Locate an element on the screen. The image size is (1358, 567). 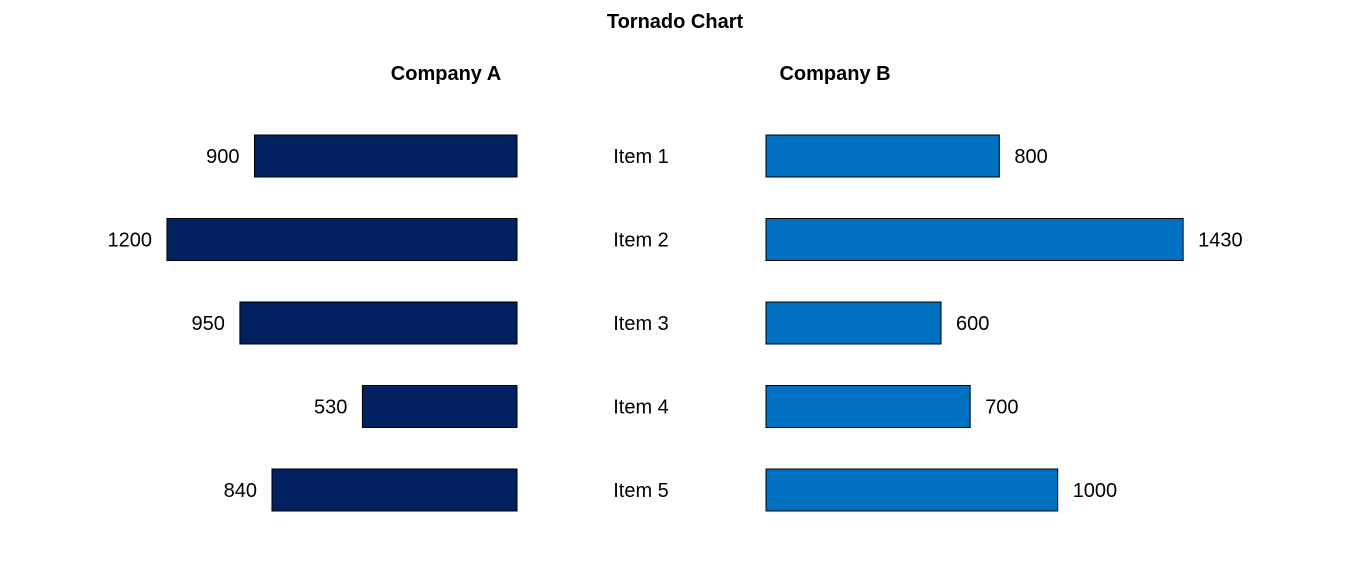
series-title-company-b: Company B is located at coordinates (834, 74).